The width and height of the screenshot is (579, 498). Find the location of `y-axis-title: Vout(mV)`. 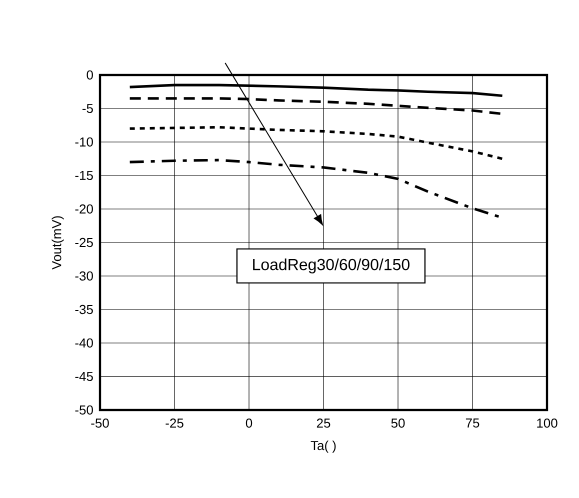

y-axis-title: Vout(mV) is located at coordinates (58, 243).